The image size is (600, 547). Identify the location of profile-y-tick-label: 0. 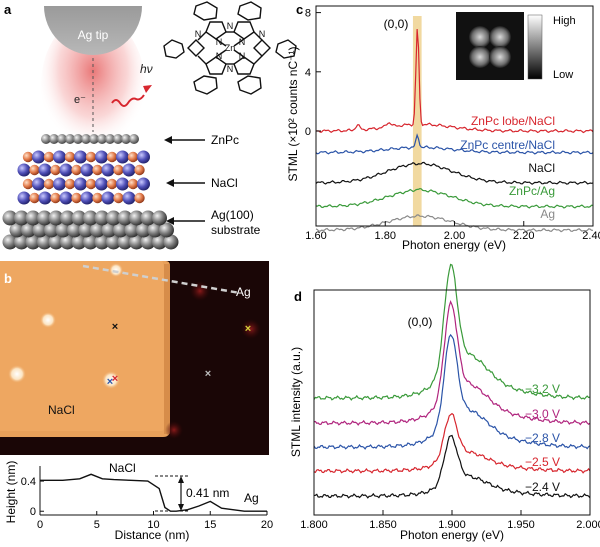
(33, 512).